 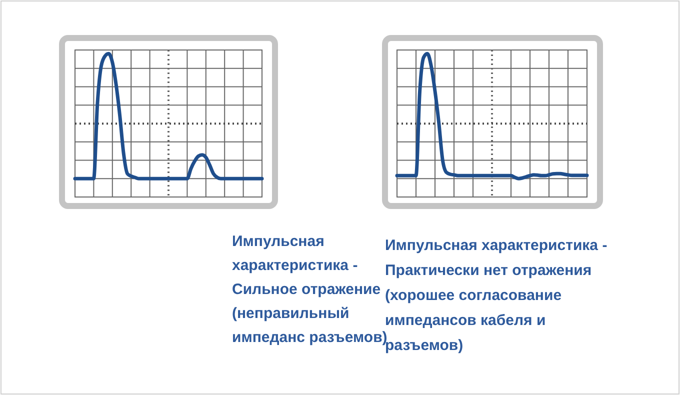 I want to click on text: Импульсная характеристика - Практически нет отражения (хорошее согласование импедансов кабеля и разъемов), so click(x=496, y=295).